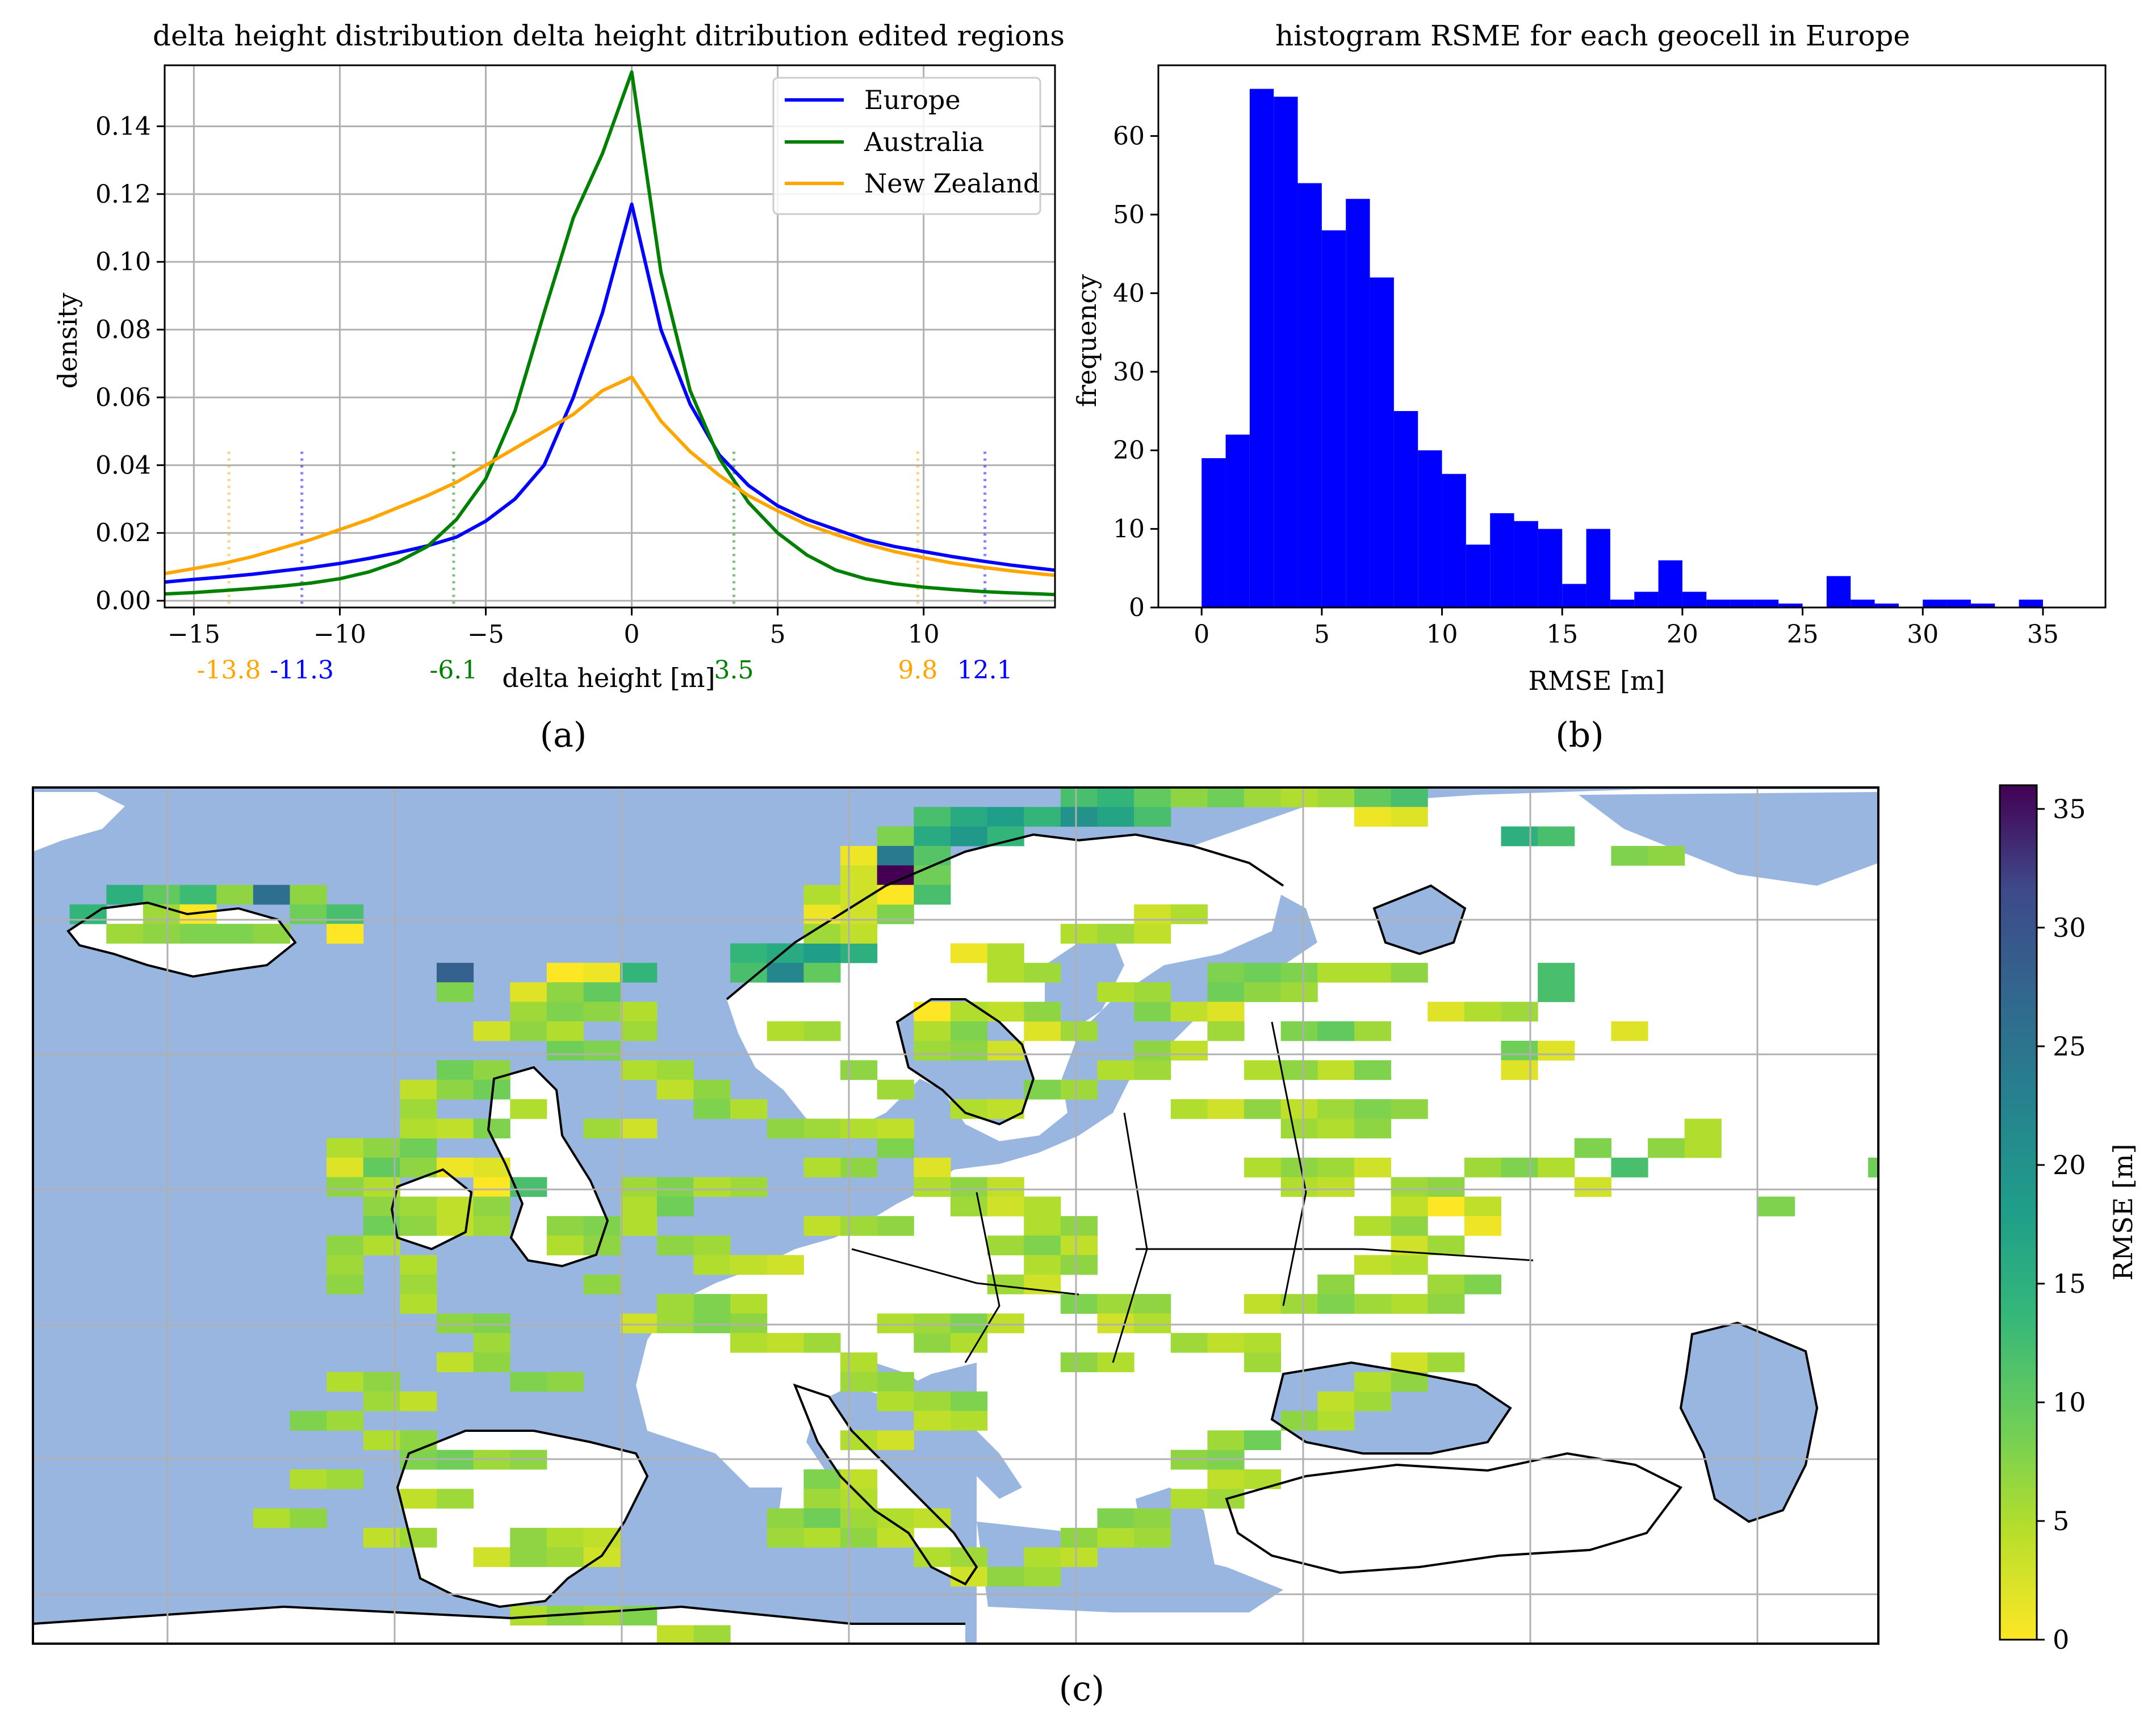 The image size is (2156, 1722). What do you see at coordinates (1749, 1422) in the screenshot?
I see `coast-caspian` at bounding box center [1749, 1422].